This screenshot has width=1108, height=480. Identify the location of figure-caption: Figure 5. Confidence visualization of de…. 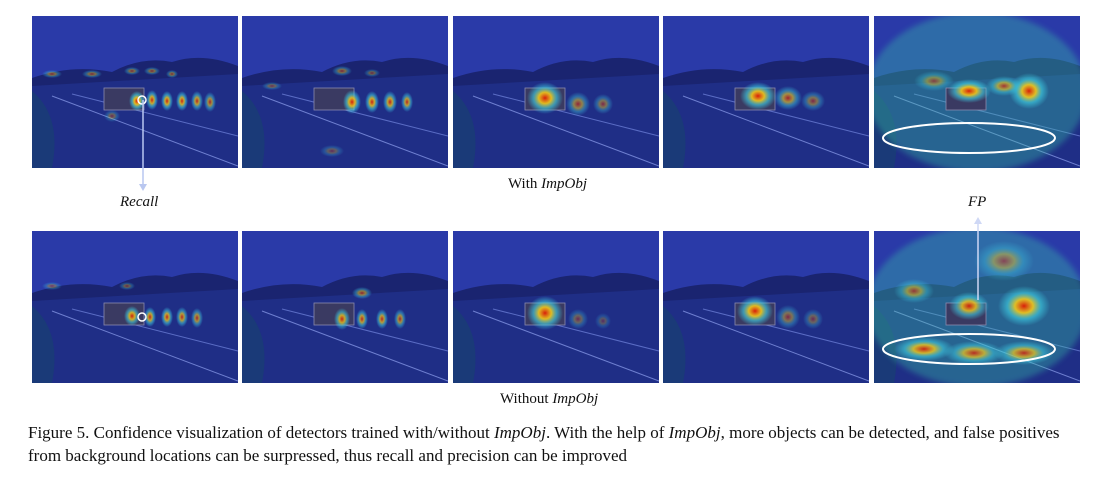
(544, 444).